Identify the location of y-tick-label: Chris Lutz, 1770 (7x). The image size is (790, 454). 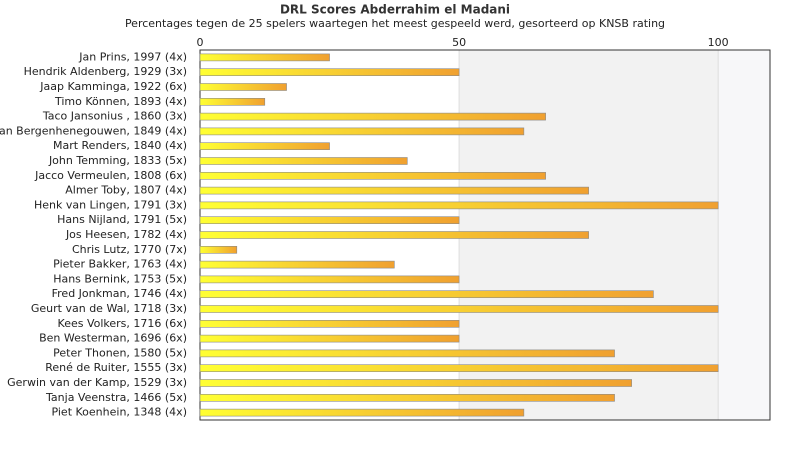
(129, 249).